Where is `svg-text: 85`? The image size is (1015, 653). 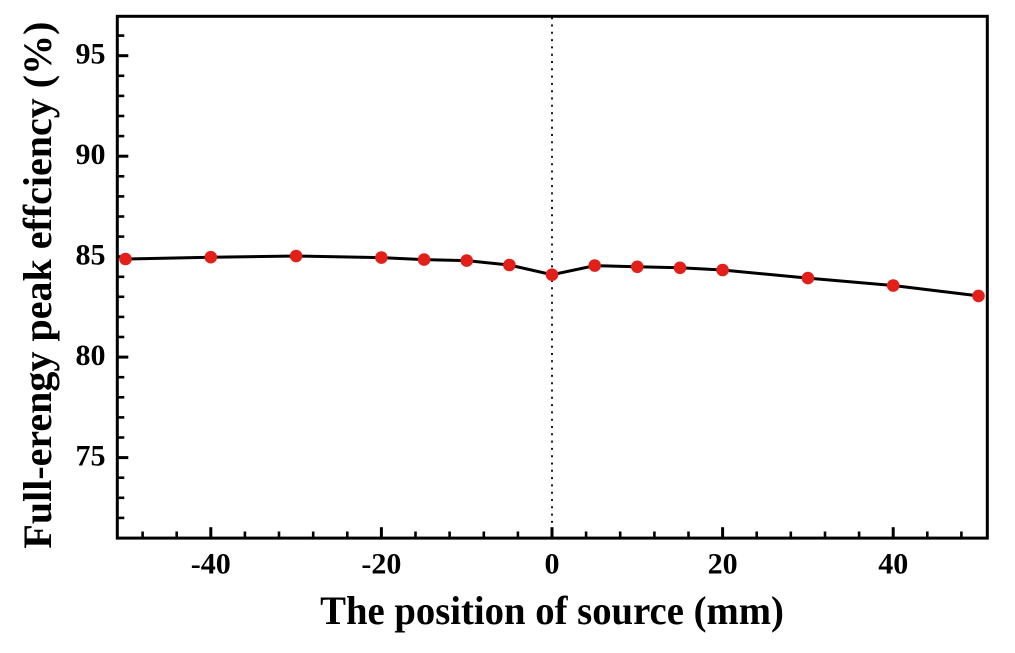
svg-text: 85 is located at coordinates (91, 255).